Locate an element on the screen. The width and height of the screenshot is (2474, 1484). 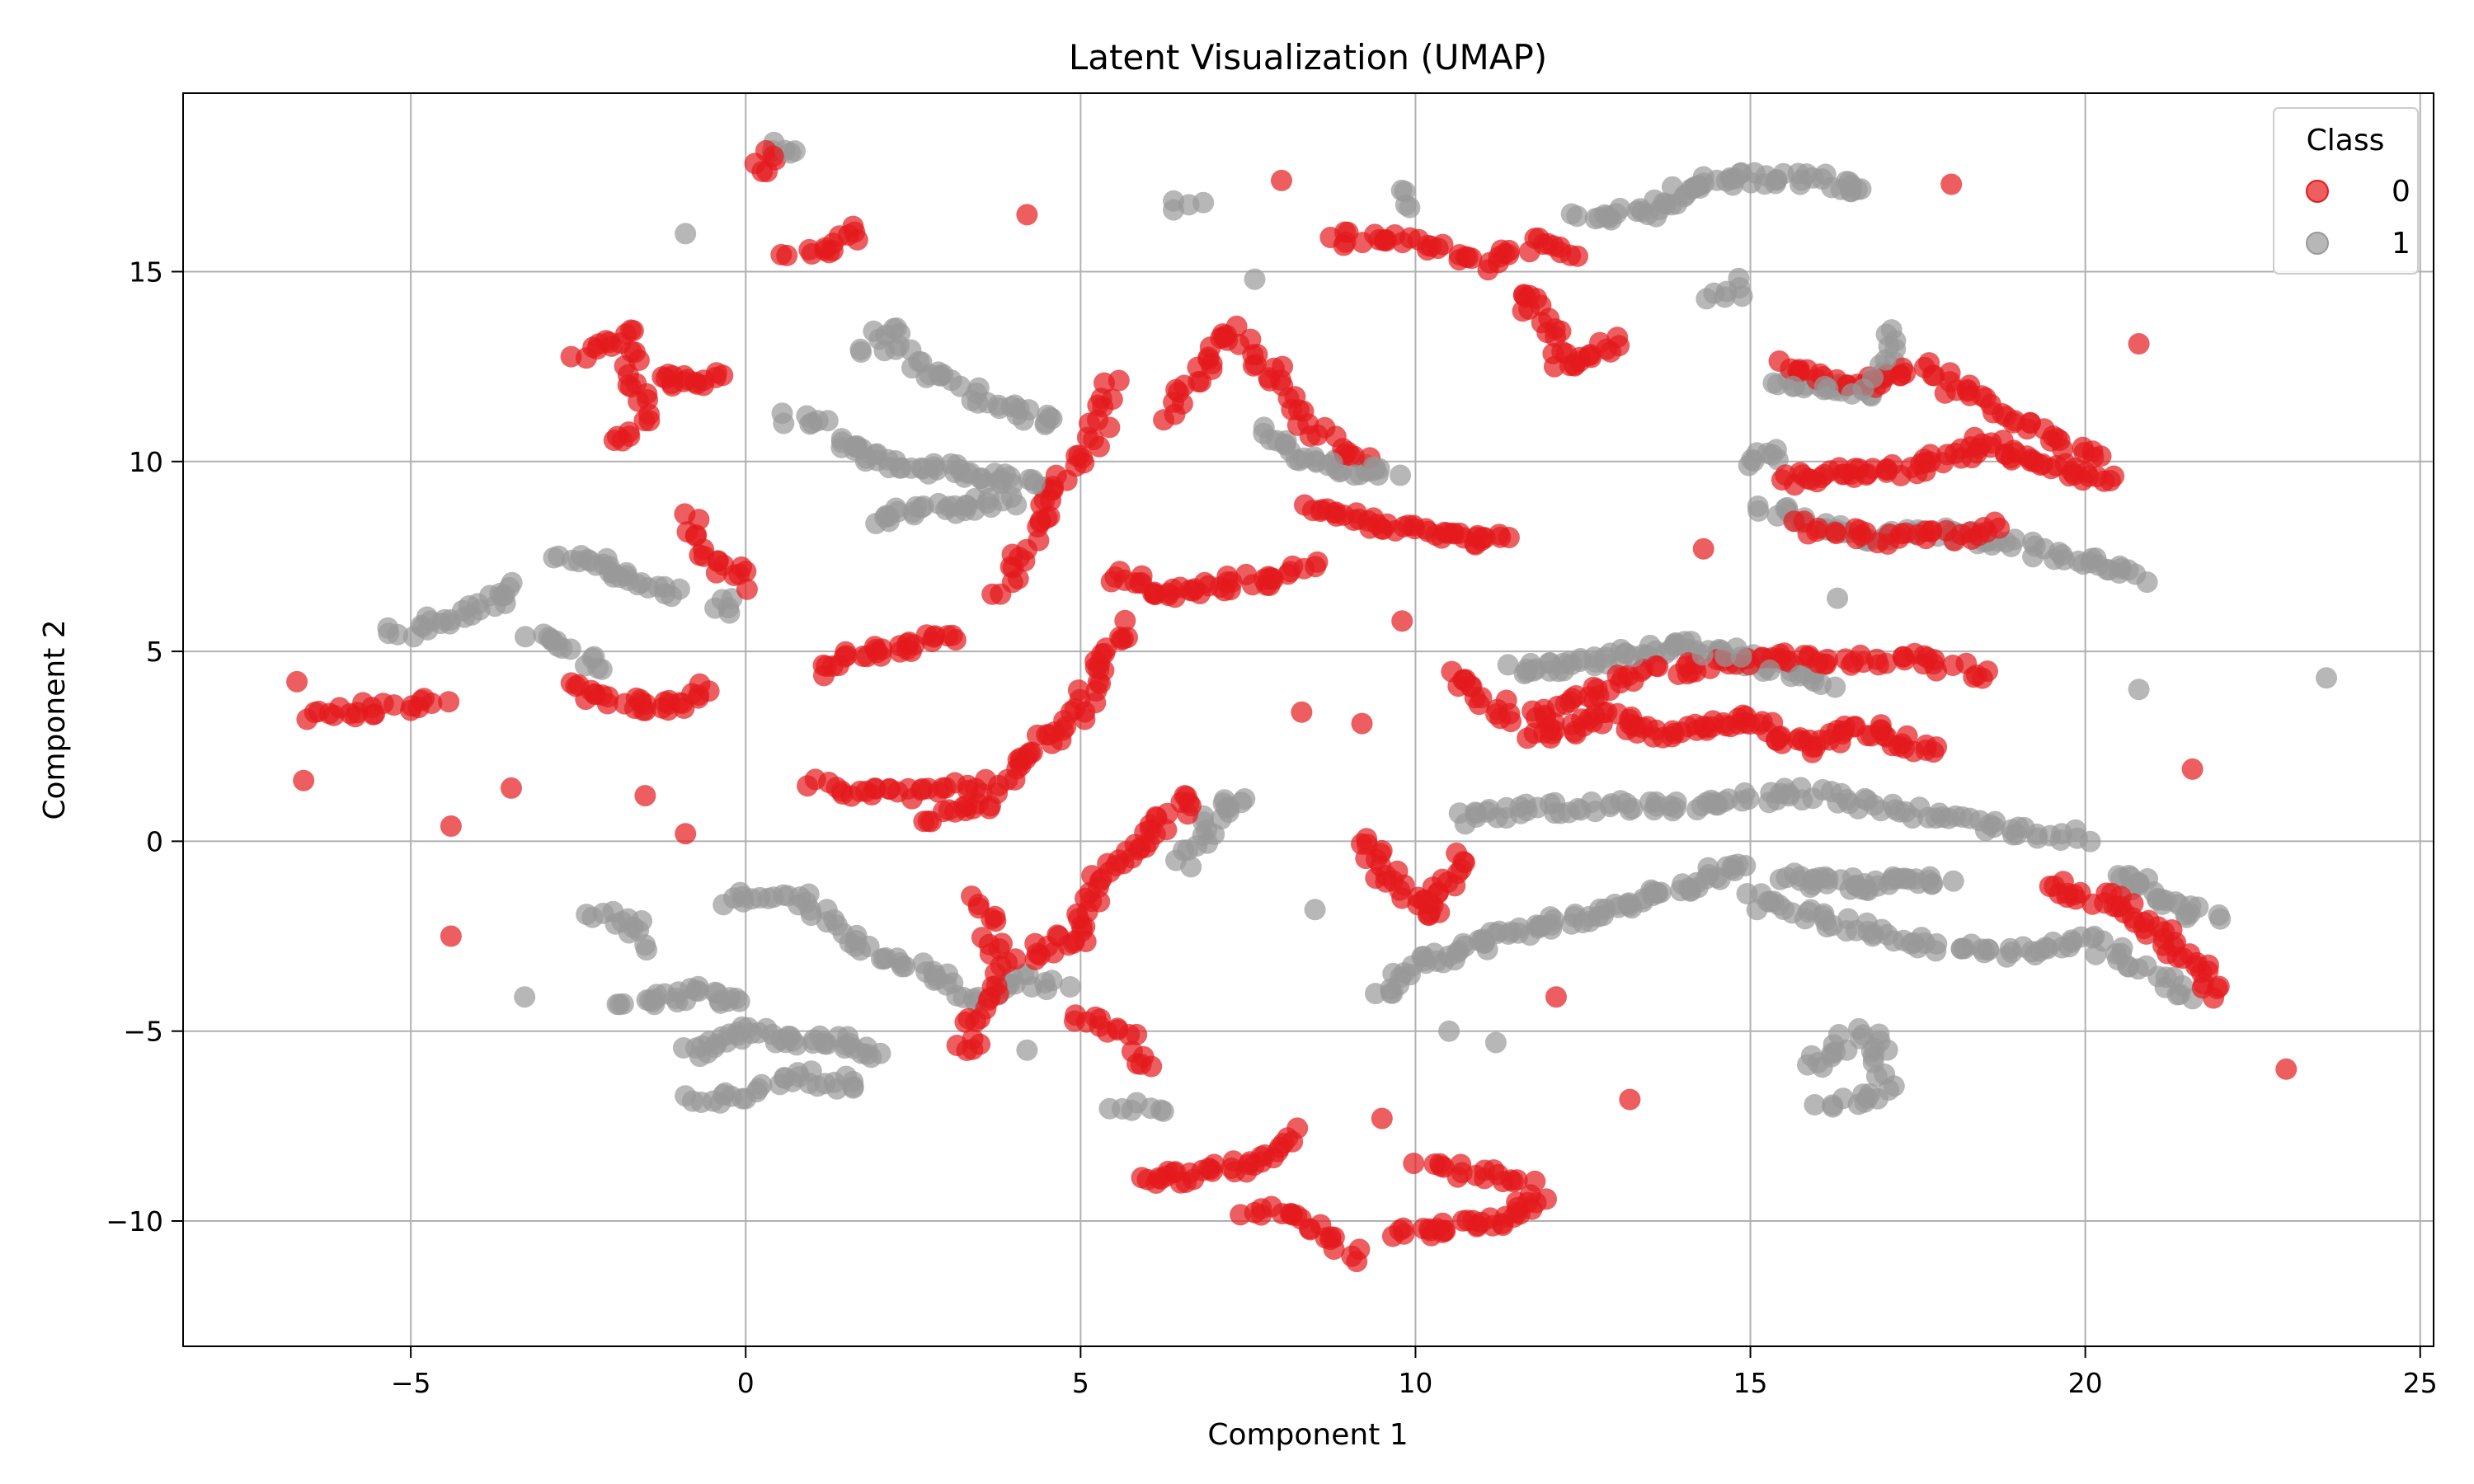
y-tick-label: −5 is located at coordinates (143, 1032).